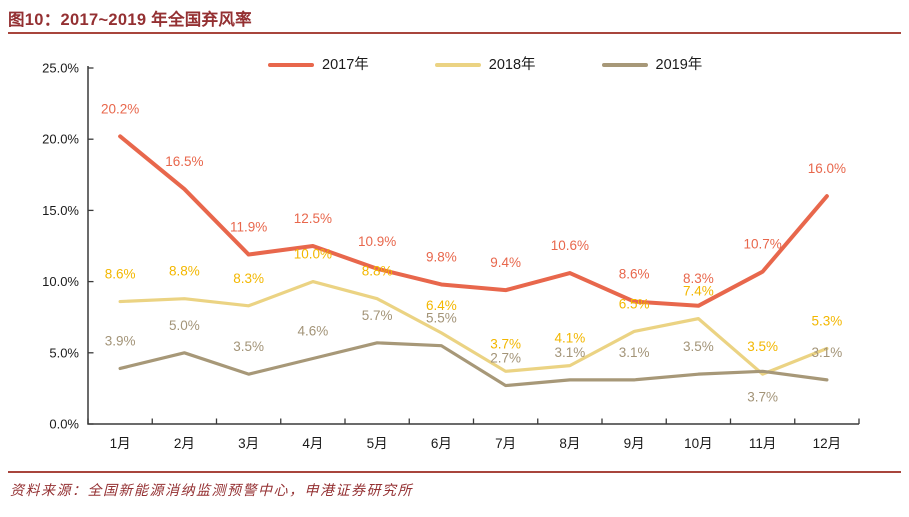 The image size is (909, 517). I want to click on footer-divider-rule, so click(454, 472).